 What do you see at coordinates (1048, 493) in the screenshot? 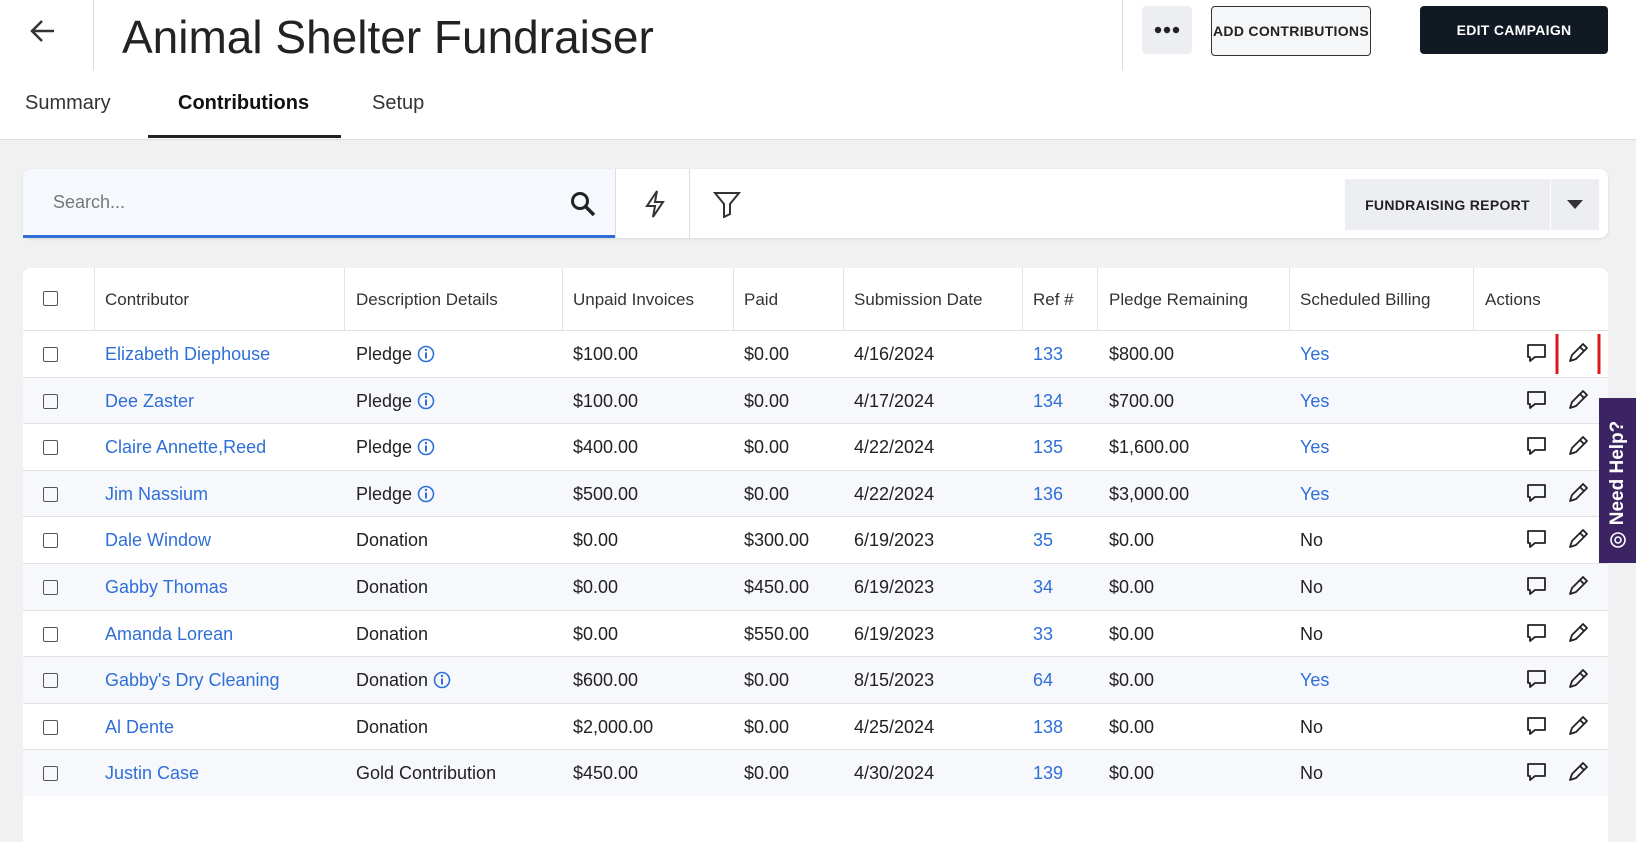
I see `link: 136` at bounding box center [1048, 493].